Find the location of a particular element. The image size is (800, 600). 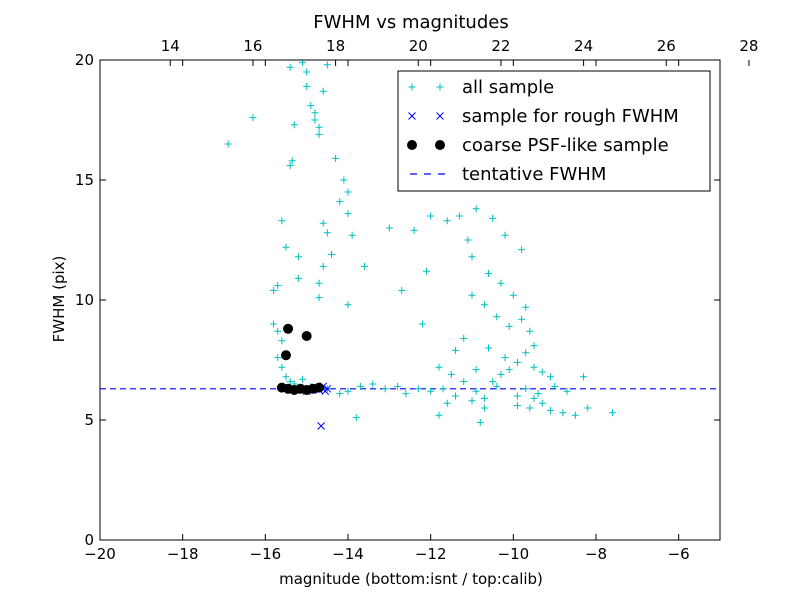

legend-item-all-sample: all sample is located at coordinates (481, 87).